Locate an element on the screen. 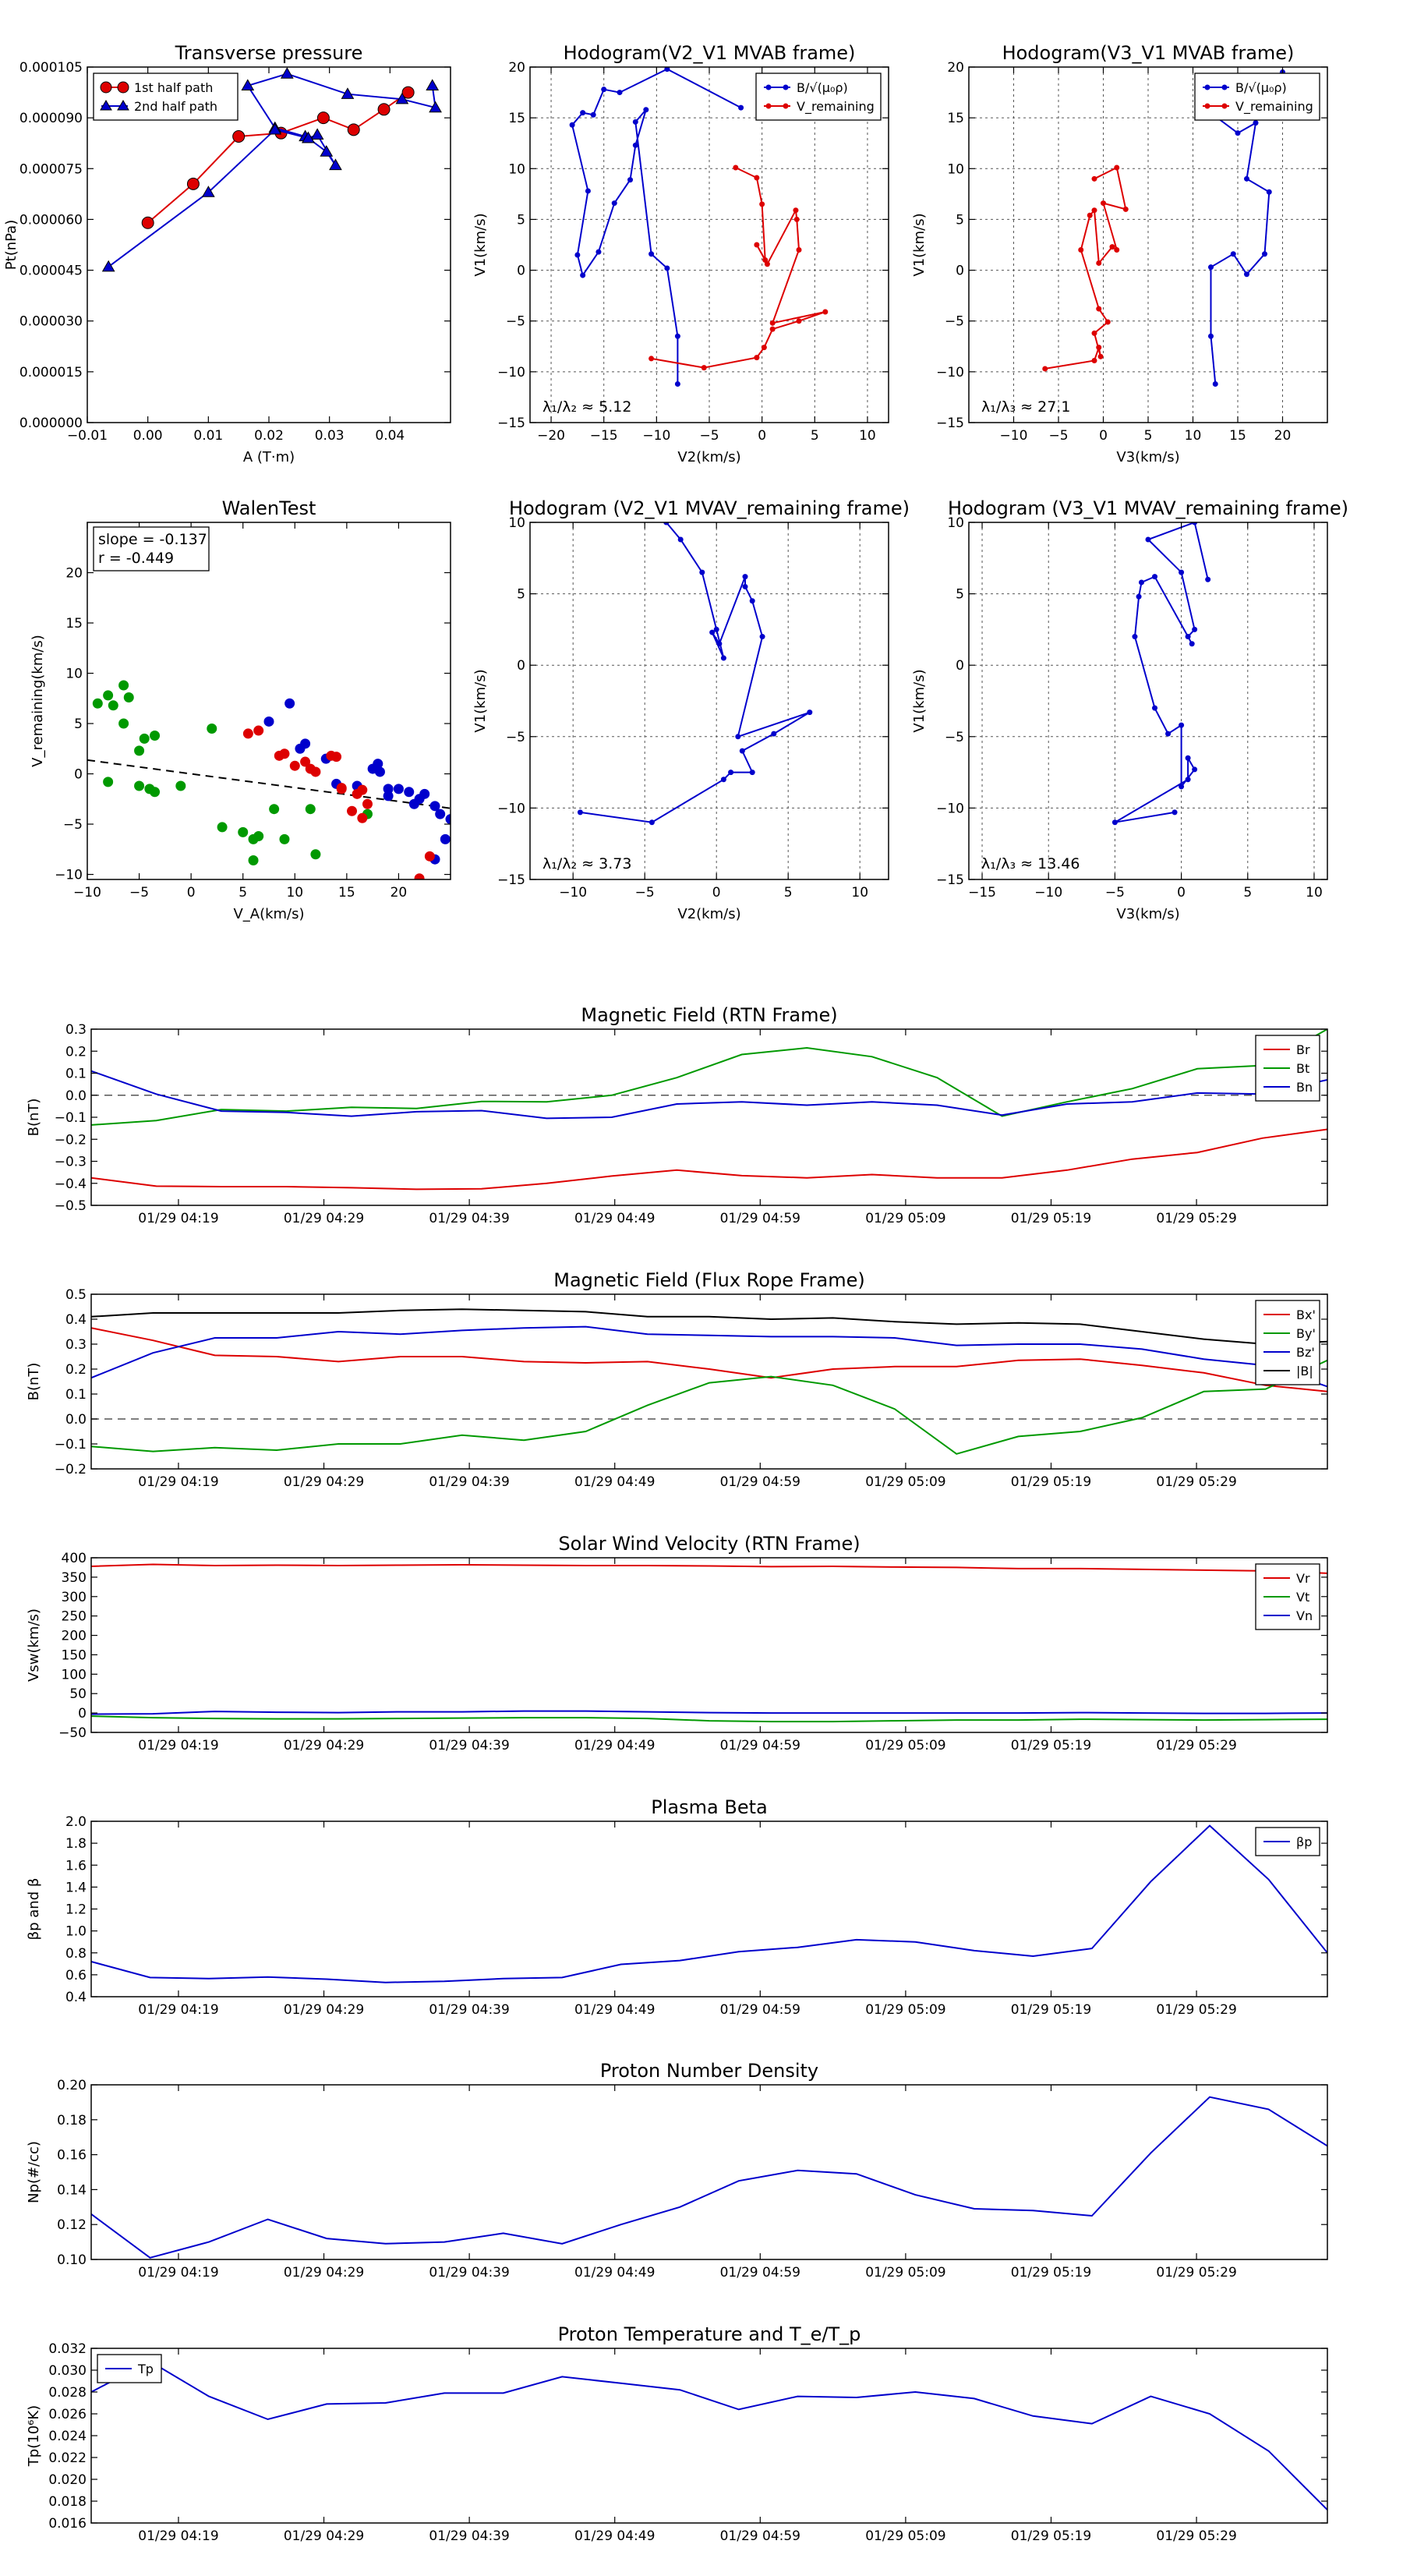  y-axis-label: V1(km/s) is located at coordinates (919, 700).